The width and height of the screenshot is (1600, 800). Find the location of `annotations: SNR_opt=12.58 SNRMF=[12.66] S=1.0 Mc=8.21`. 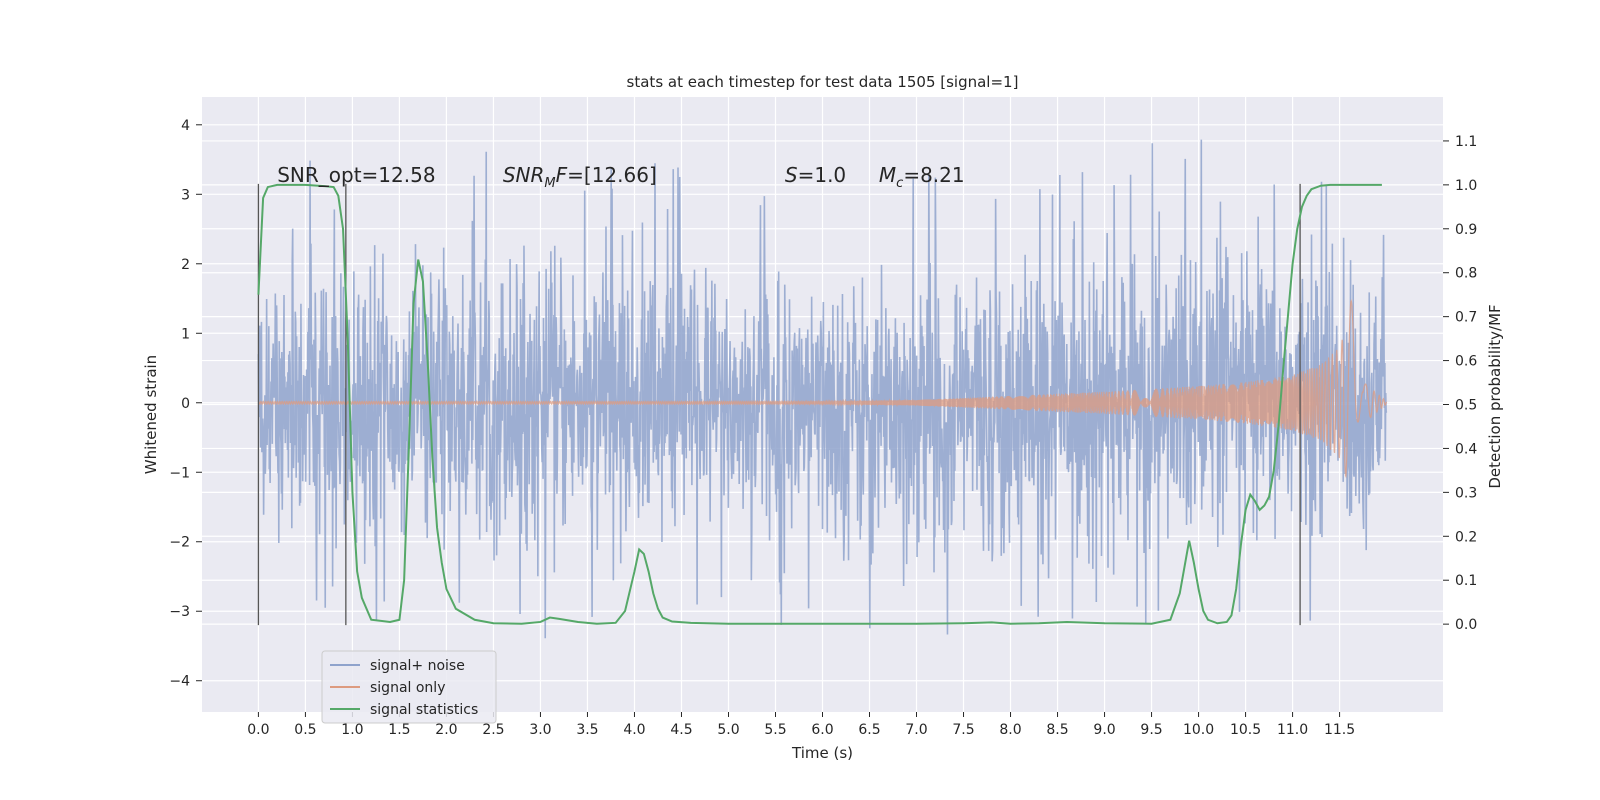

annotations: SNR_opt=12.58 SNRMF=[12.66] S=1.0 Mc=8.21 is located at coordinates (620, 177).